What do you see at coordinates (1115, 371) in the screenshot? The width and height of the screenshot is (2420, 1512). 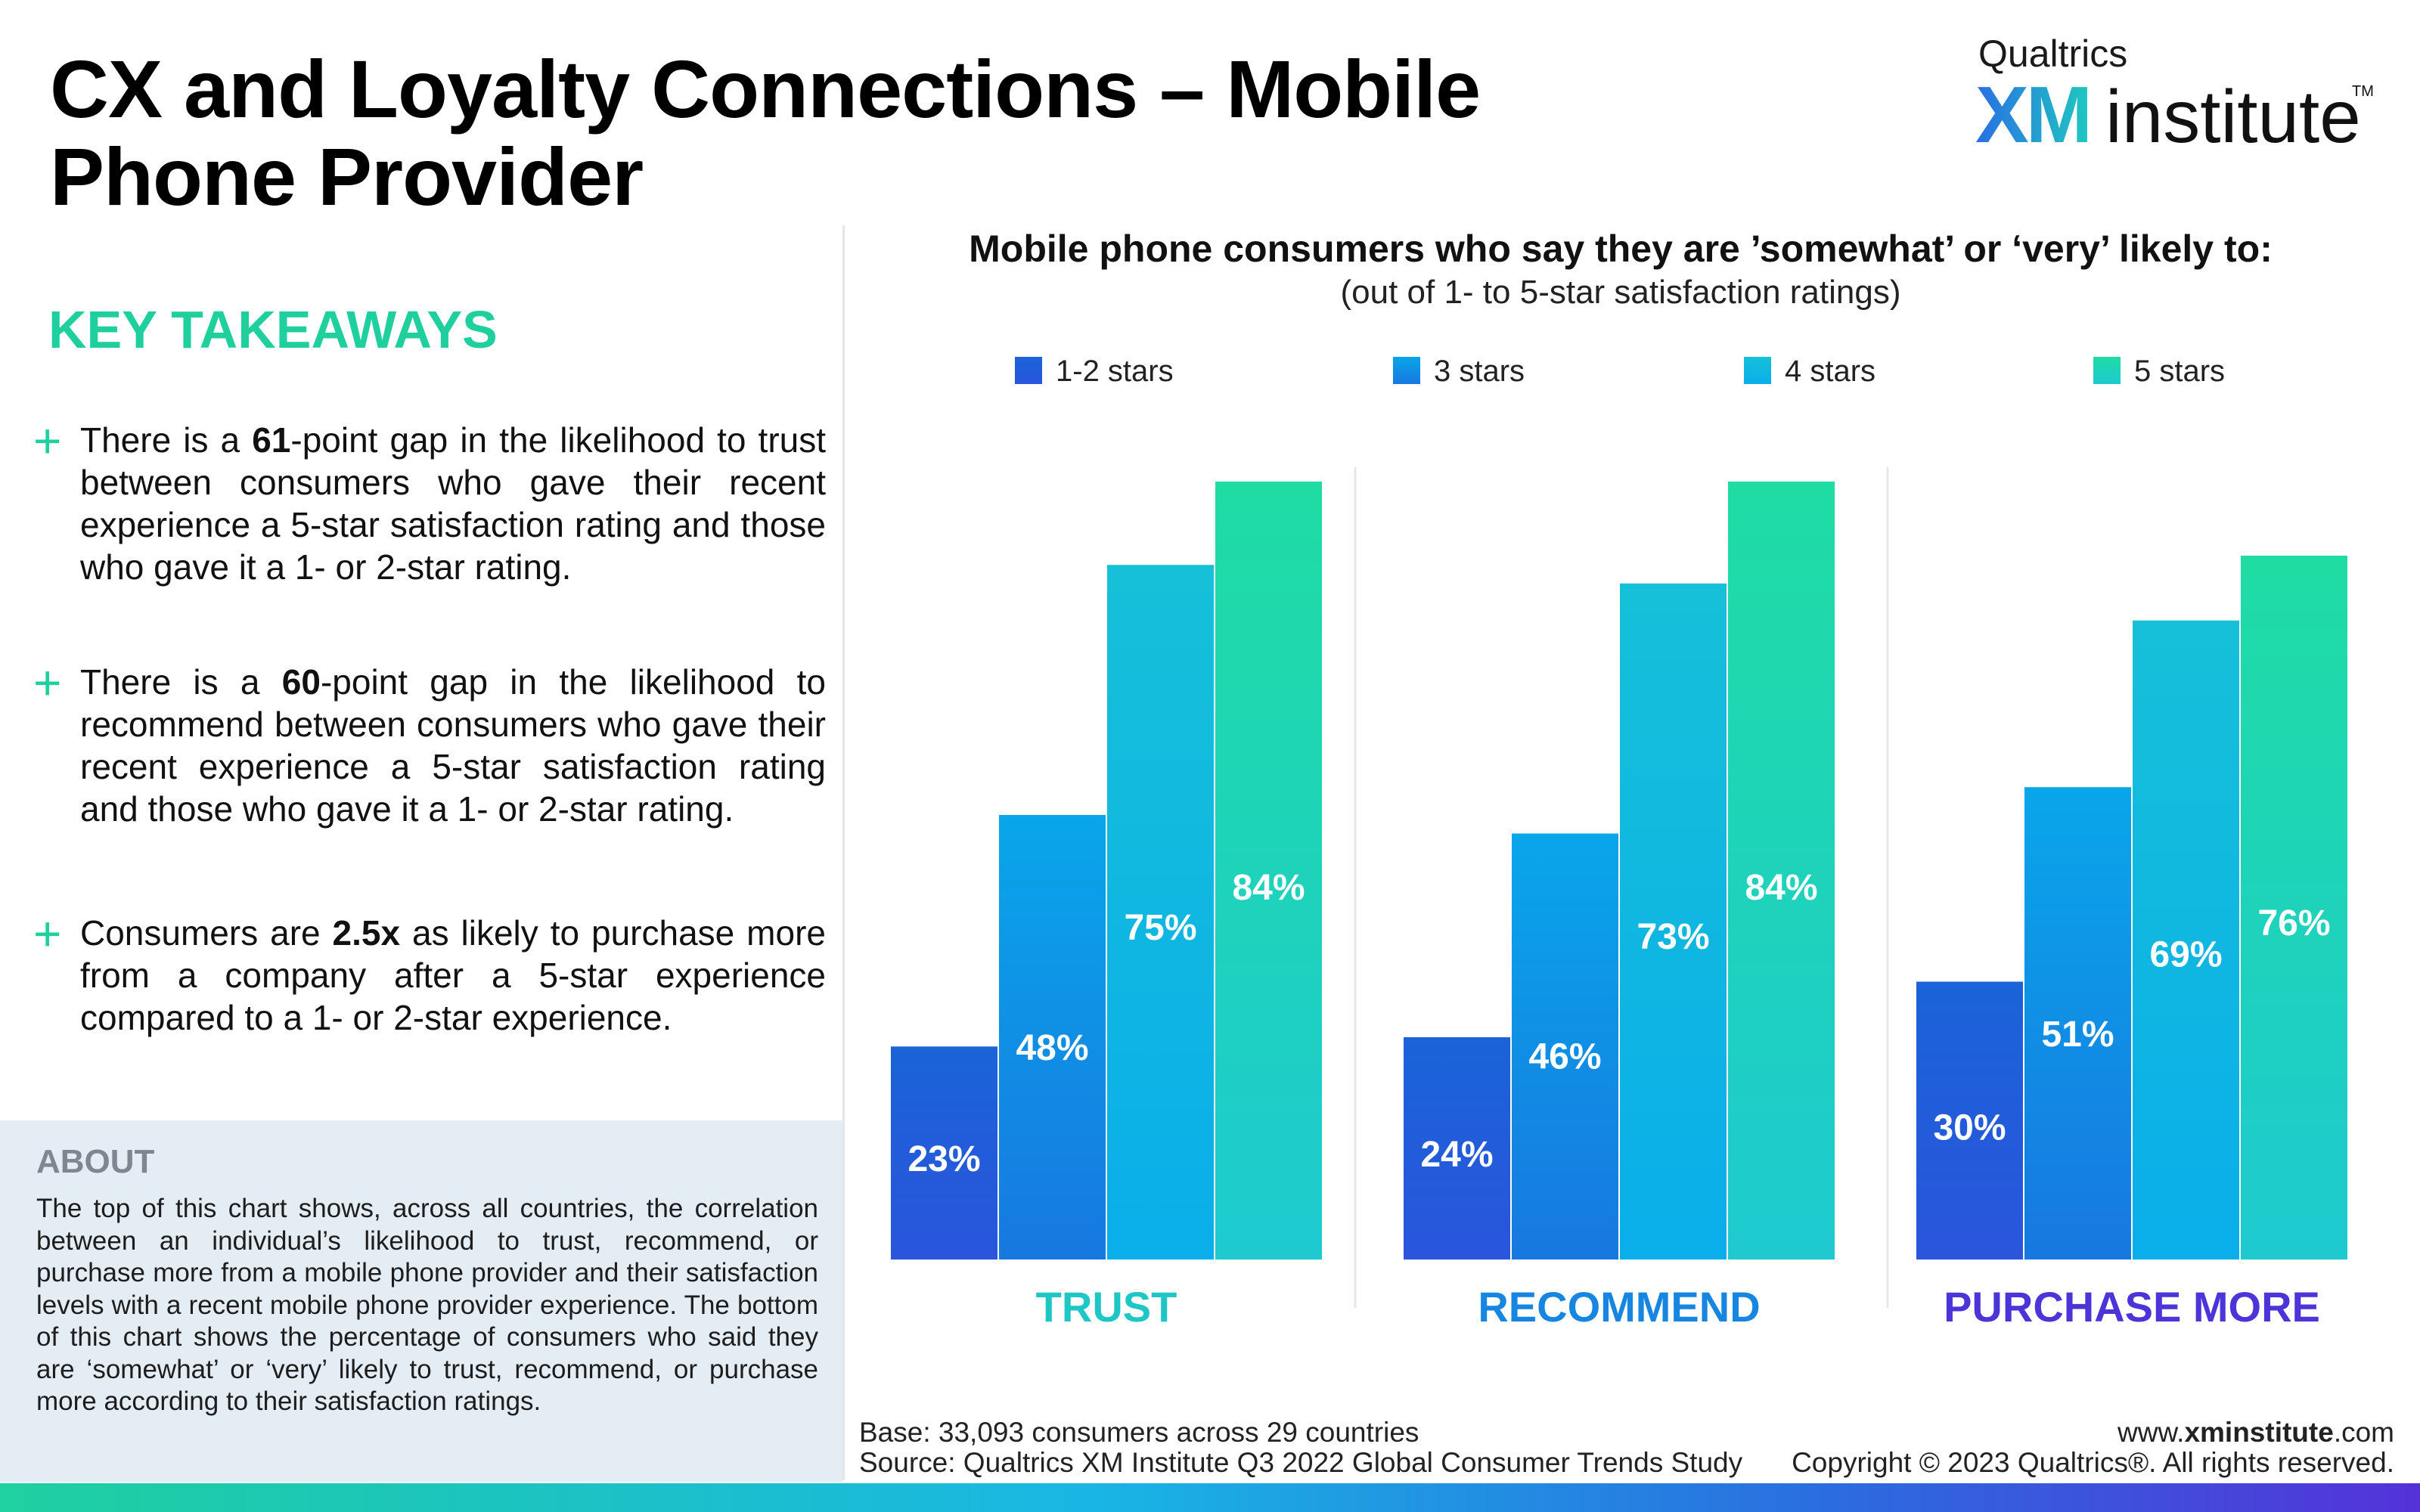 I see `legend-label-1: 1-2 stars` at bounding box center [1115, 371].